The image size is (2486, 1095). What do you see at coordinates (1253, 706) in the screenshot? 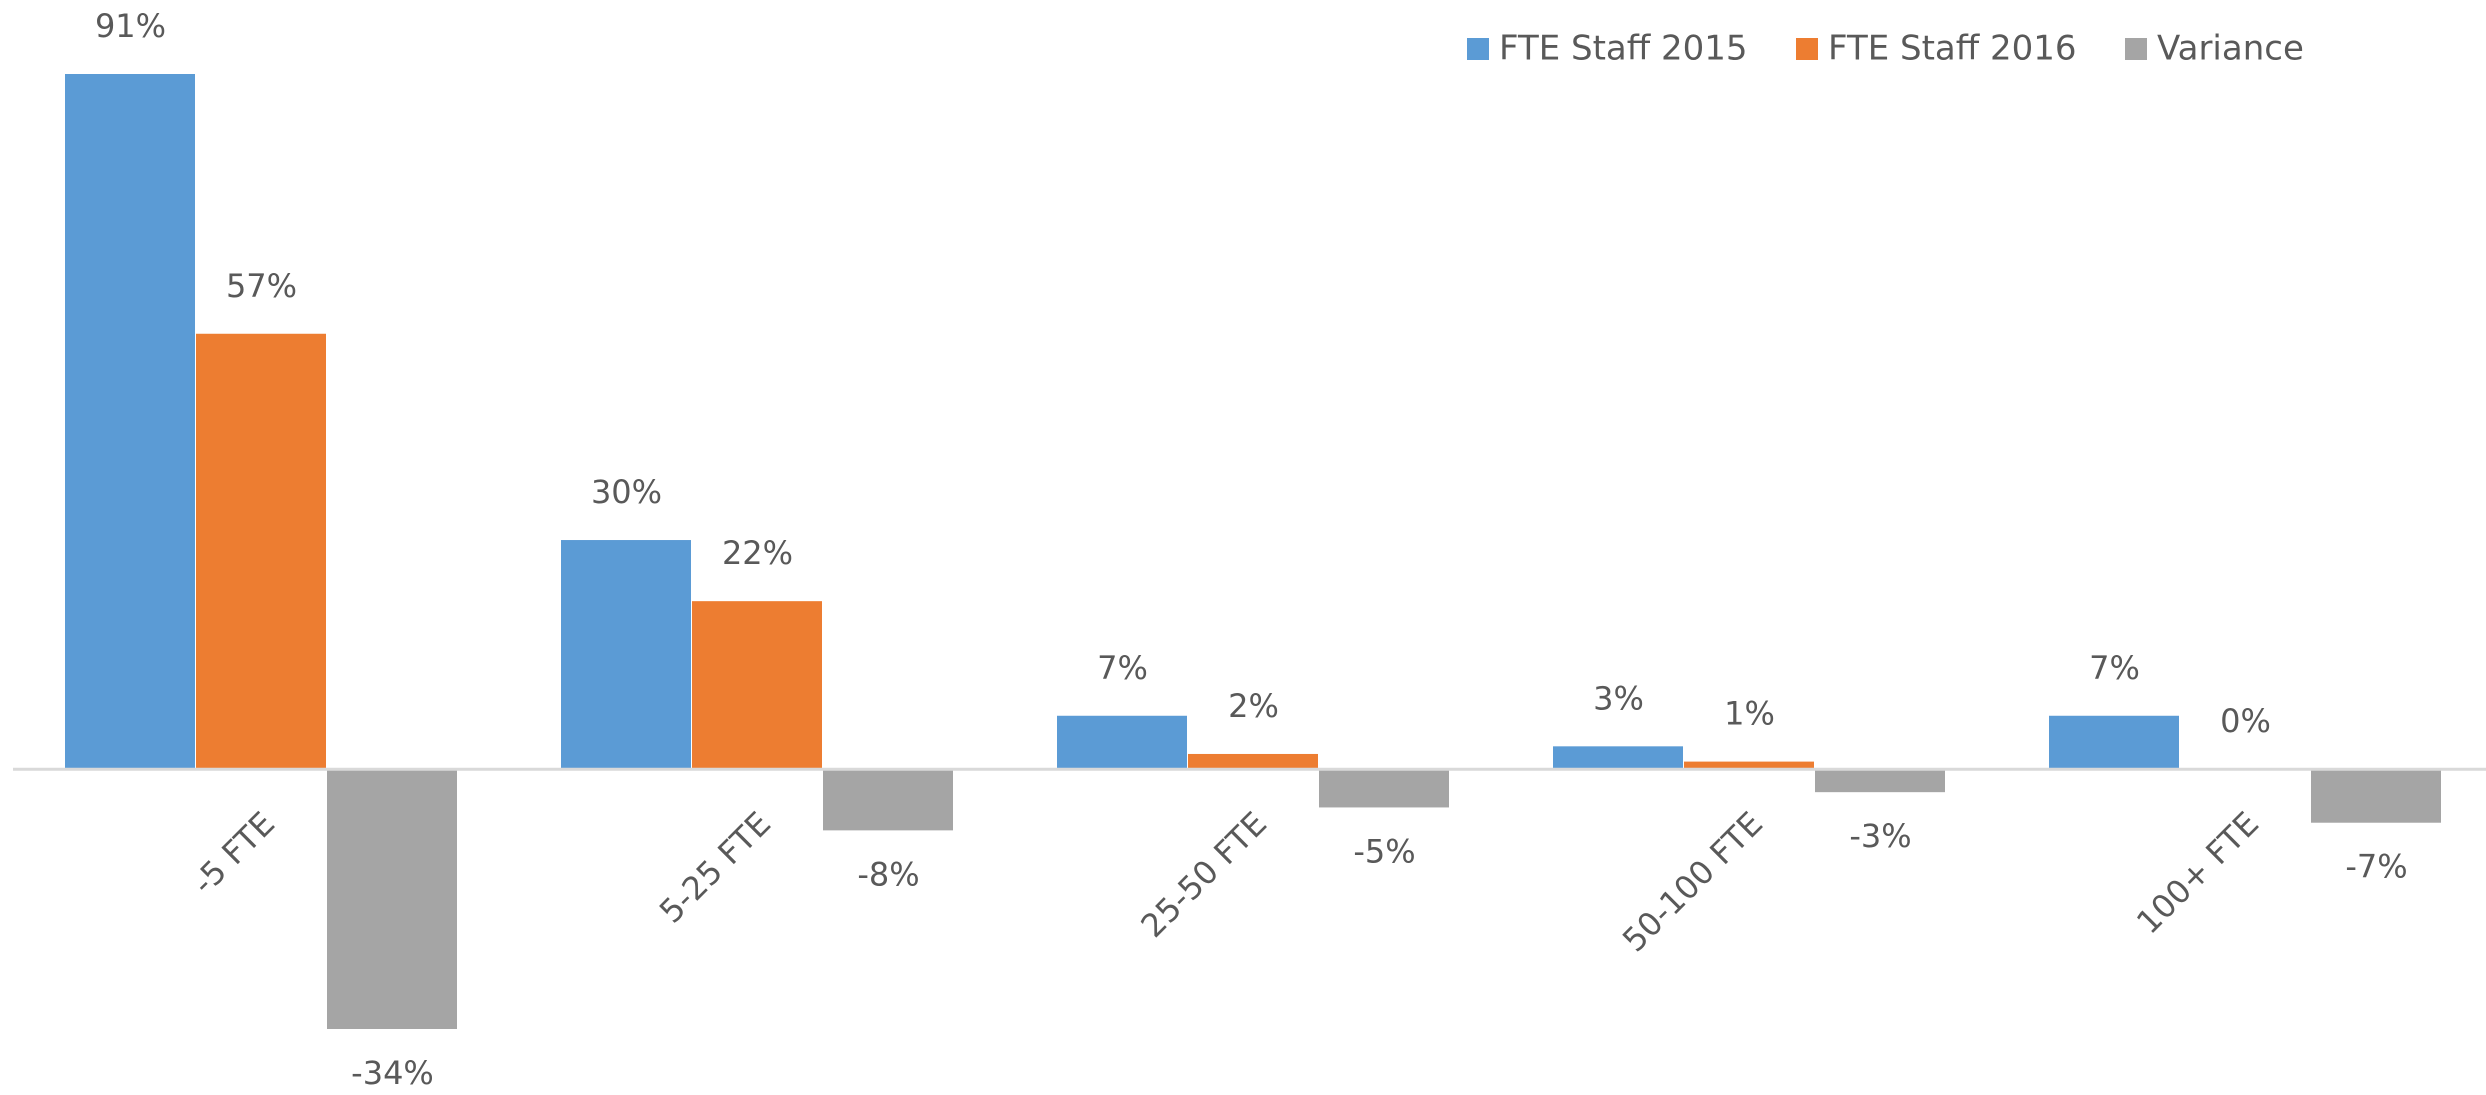
I see `data-label: 2%` at bounding box center [1253, 706].